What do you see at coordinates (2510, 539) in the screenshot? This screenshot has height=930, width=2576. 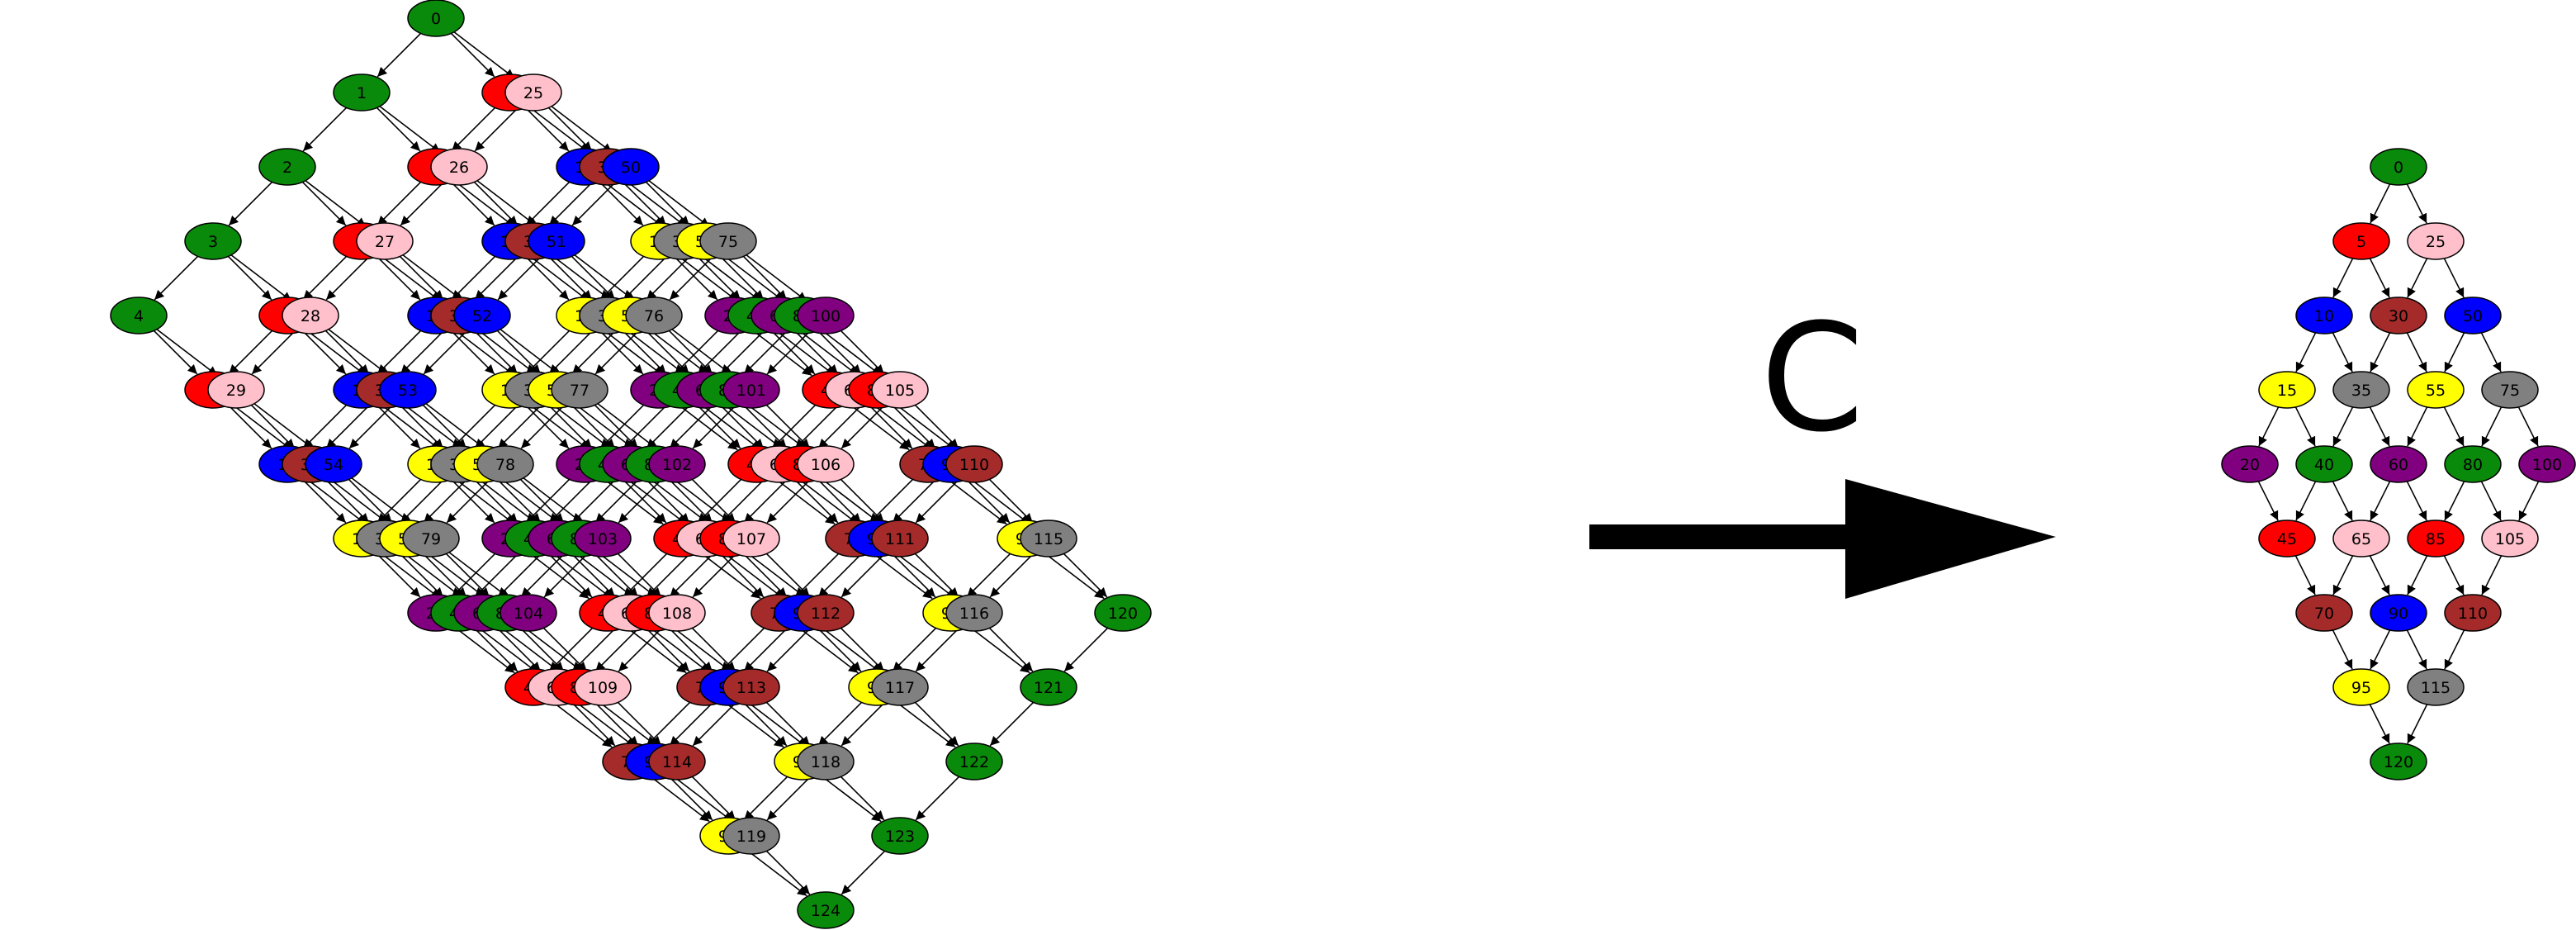 I see `right-node-label: 105` at bounding box center [2510, 539].